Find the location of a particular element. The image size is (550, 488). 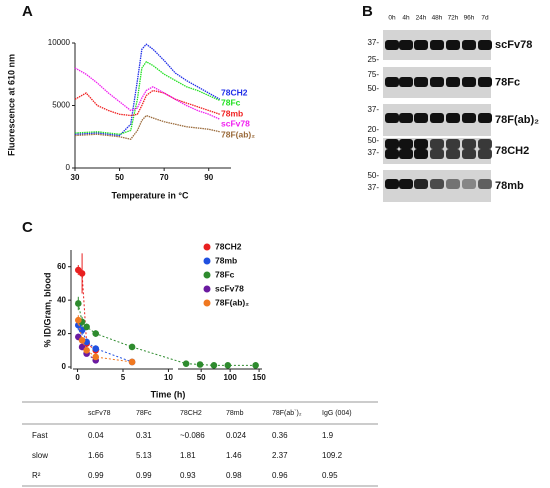

panel-label: A is located at coordinates (27, 11).